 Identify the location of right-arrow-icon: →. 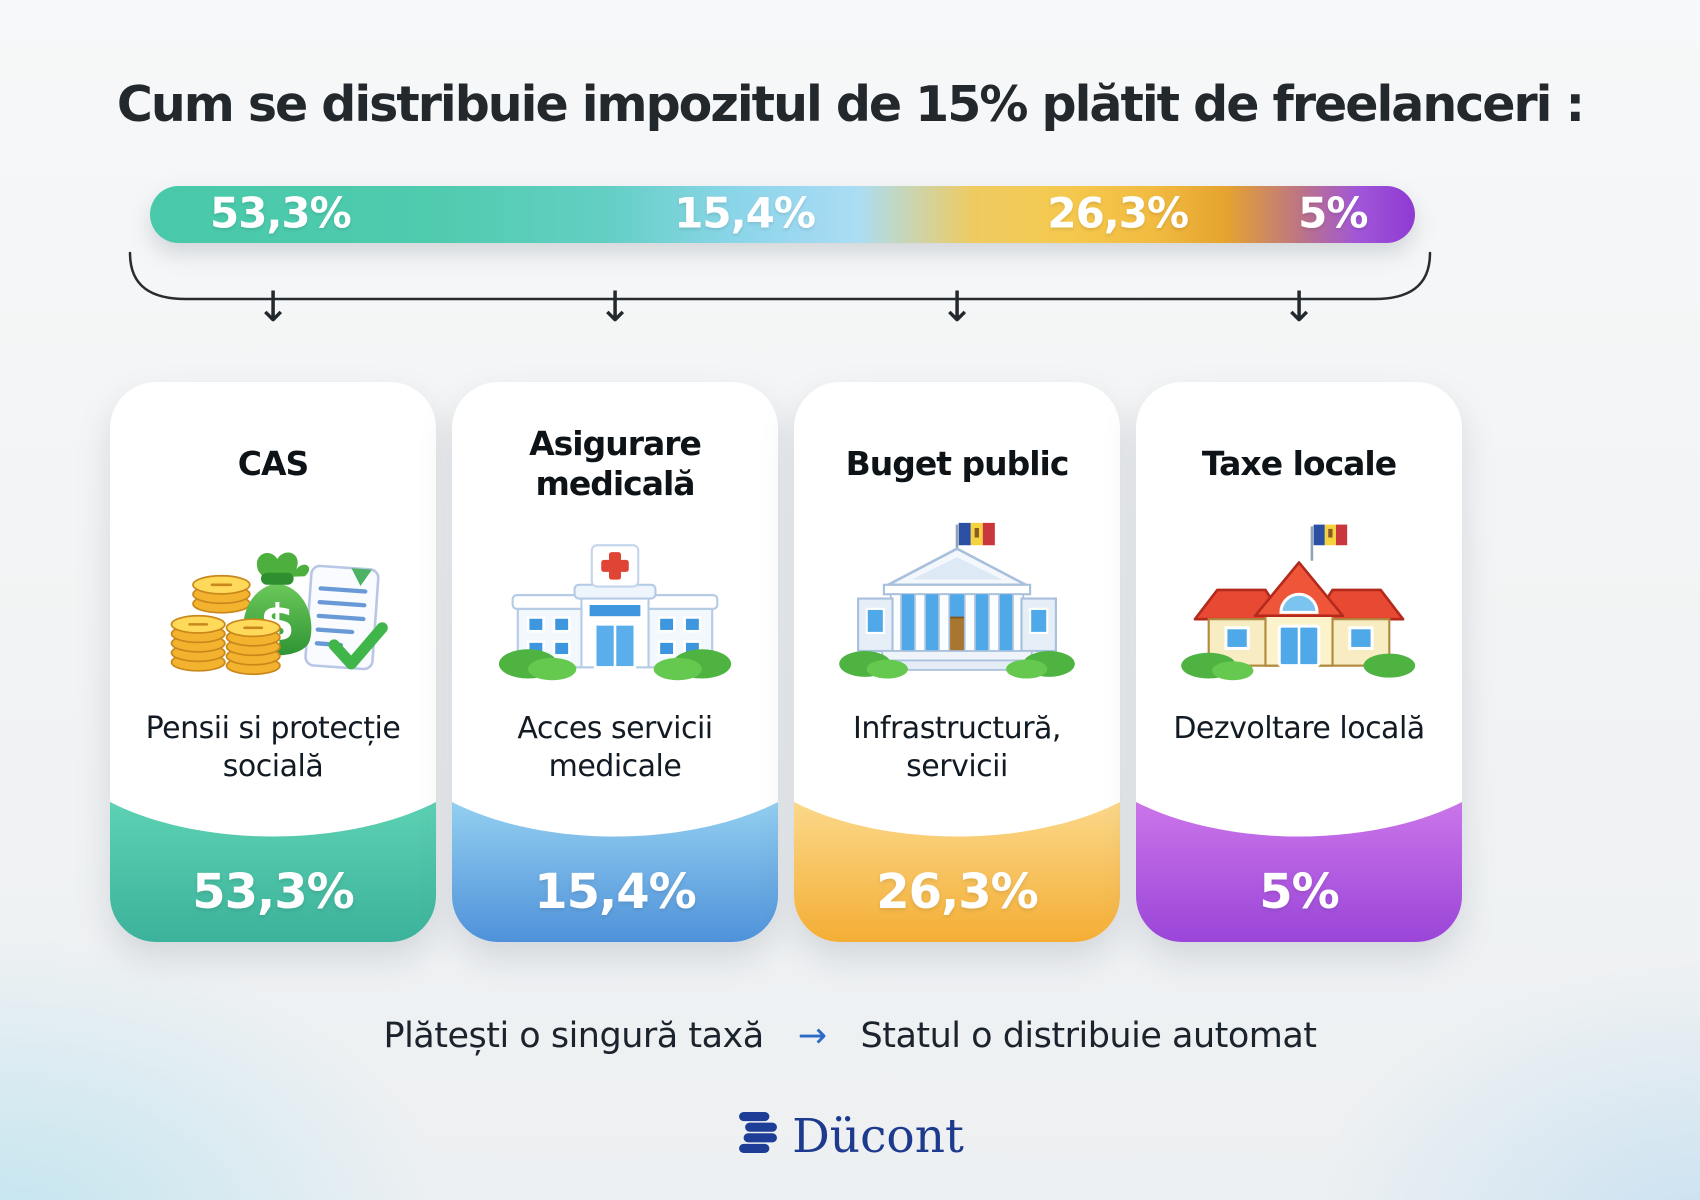
(812, 1036).